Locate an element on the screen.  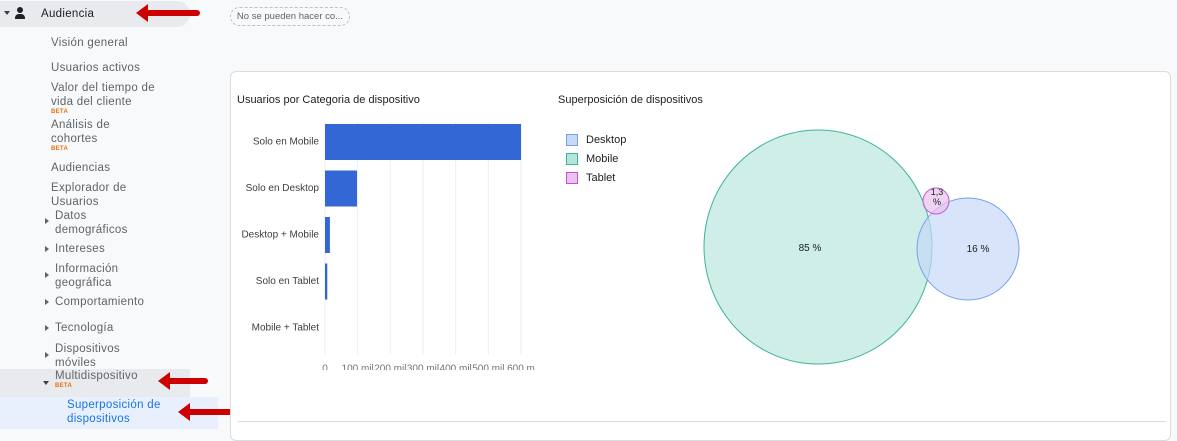
sidebar-group-intereses: Intereses is located at coordinates (80, 249).